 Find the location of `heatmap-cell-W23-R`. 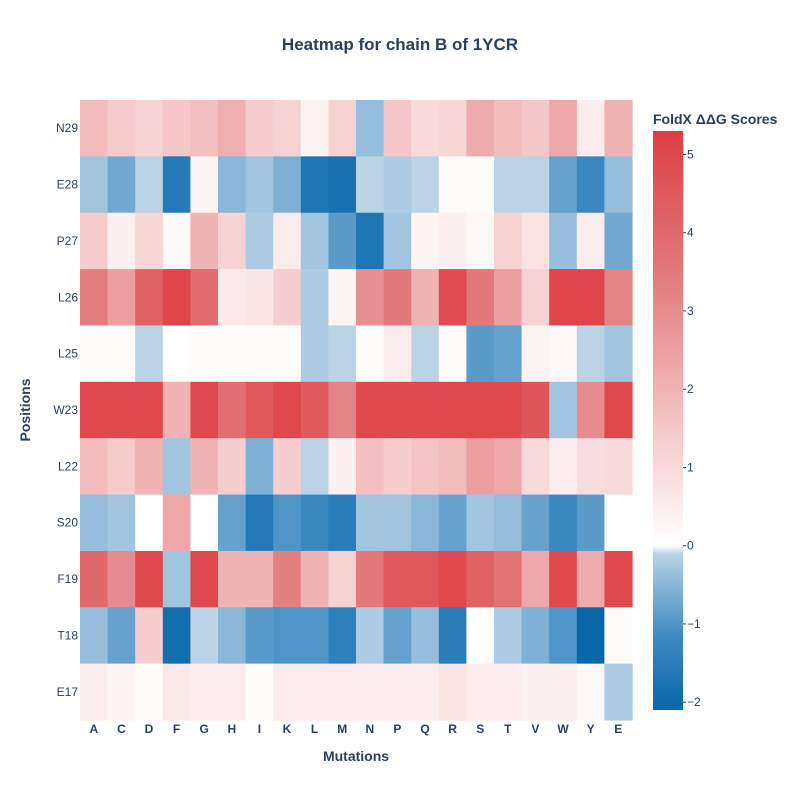

heatmap-cell-W23-R is located at coordinates (452, 410).